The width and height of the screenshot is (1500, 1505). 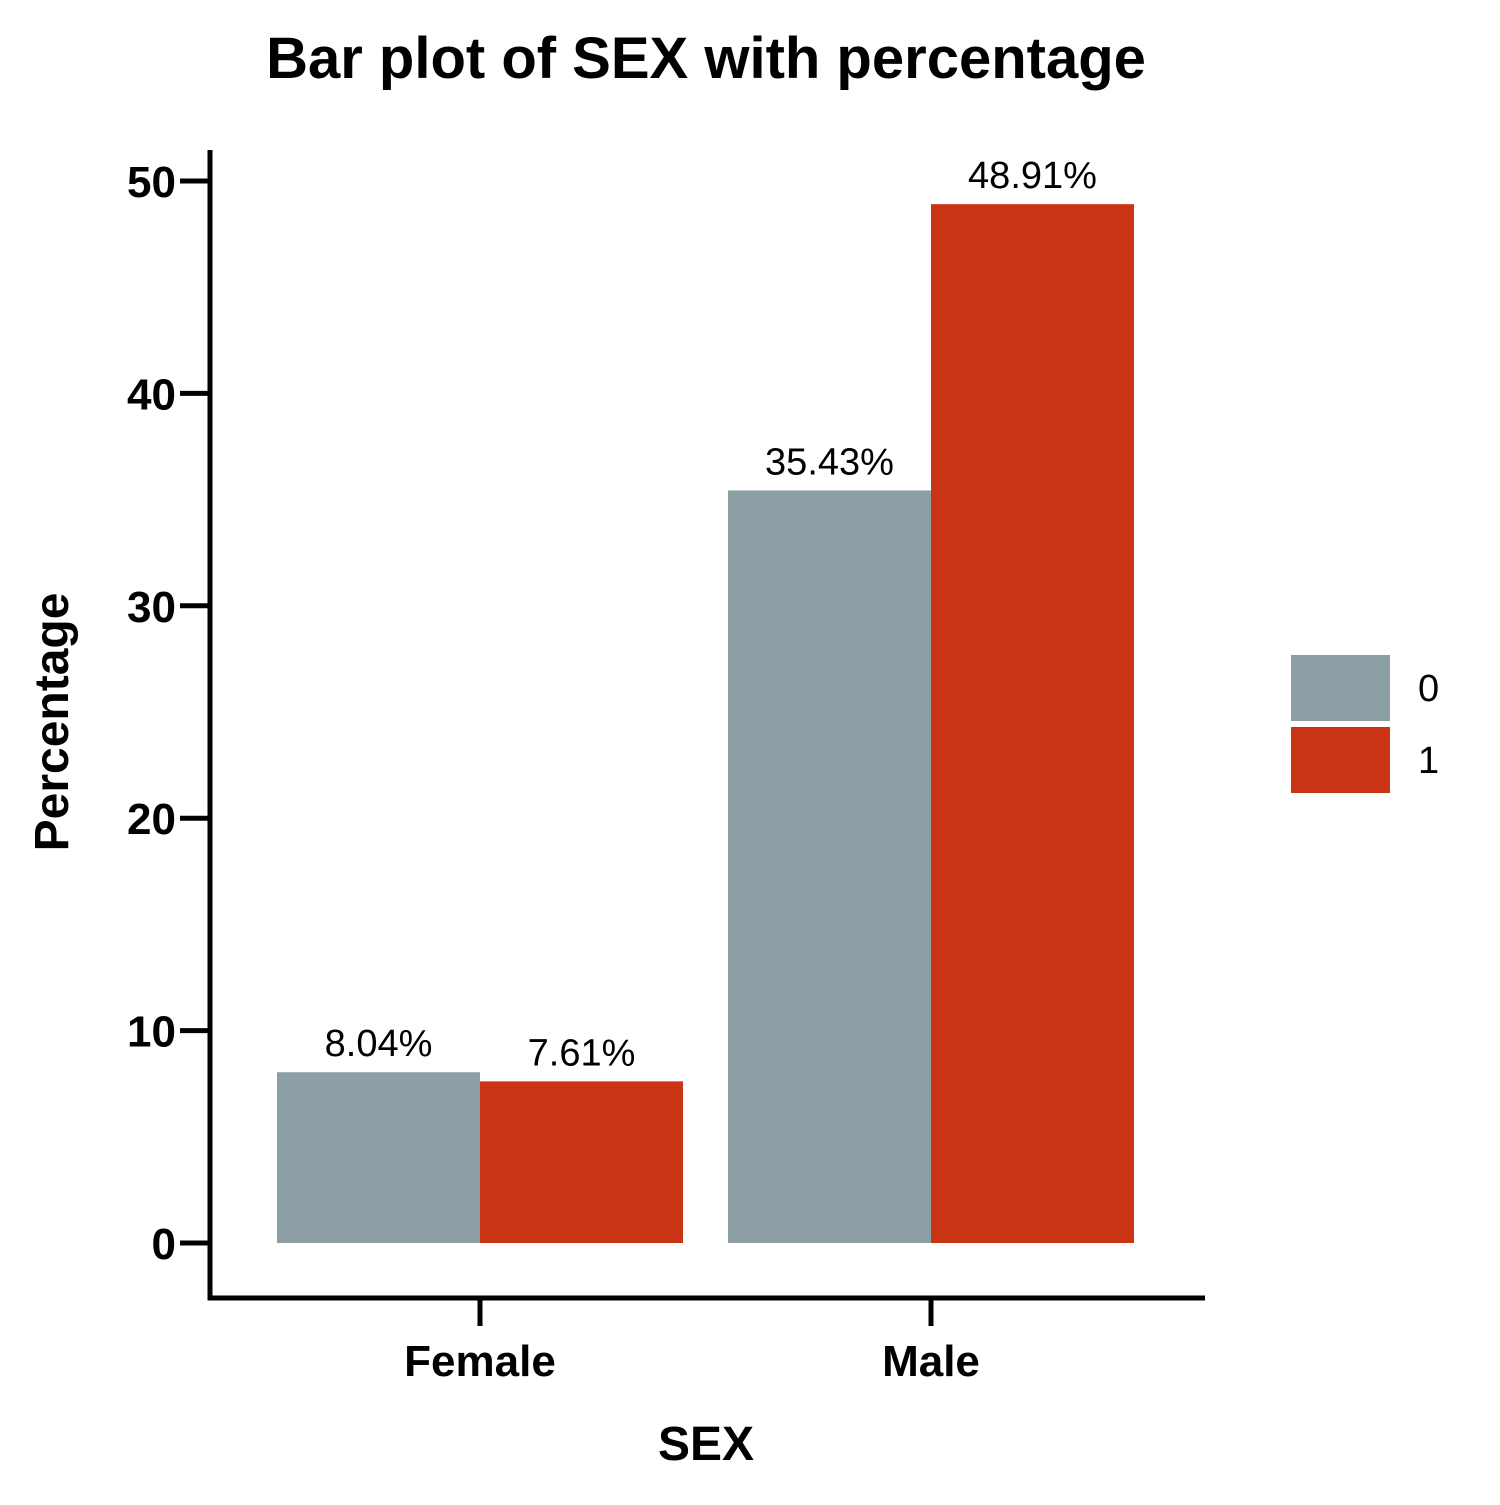 What do you see at coordinates (931, 1361) in the screenshot?
I see `x-tick-label-male: Male` at bounding box center [931, 1361].